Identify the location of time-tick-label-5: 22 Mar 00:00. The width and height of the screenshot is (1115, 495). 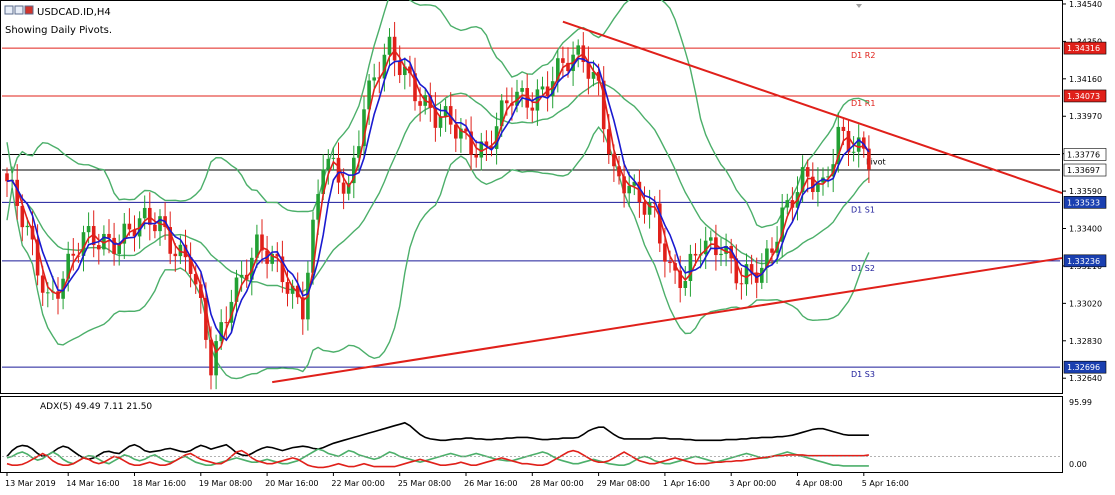
(357, 483).